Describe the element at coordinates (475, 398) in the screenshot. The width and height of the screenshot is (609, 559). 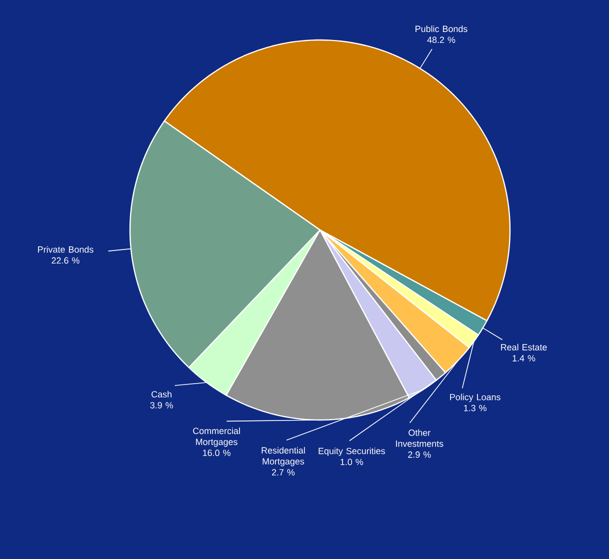
I see `slice-label: Policy Loans` at that location.